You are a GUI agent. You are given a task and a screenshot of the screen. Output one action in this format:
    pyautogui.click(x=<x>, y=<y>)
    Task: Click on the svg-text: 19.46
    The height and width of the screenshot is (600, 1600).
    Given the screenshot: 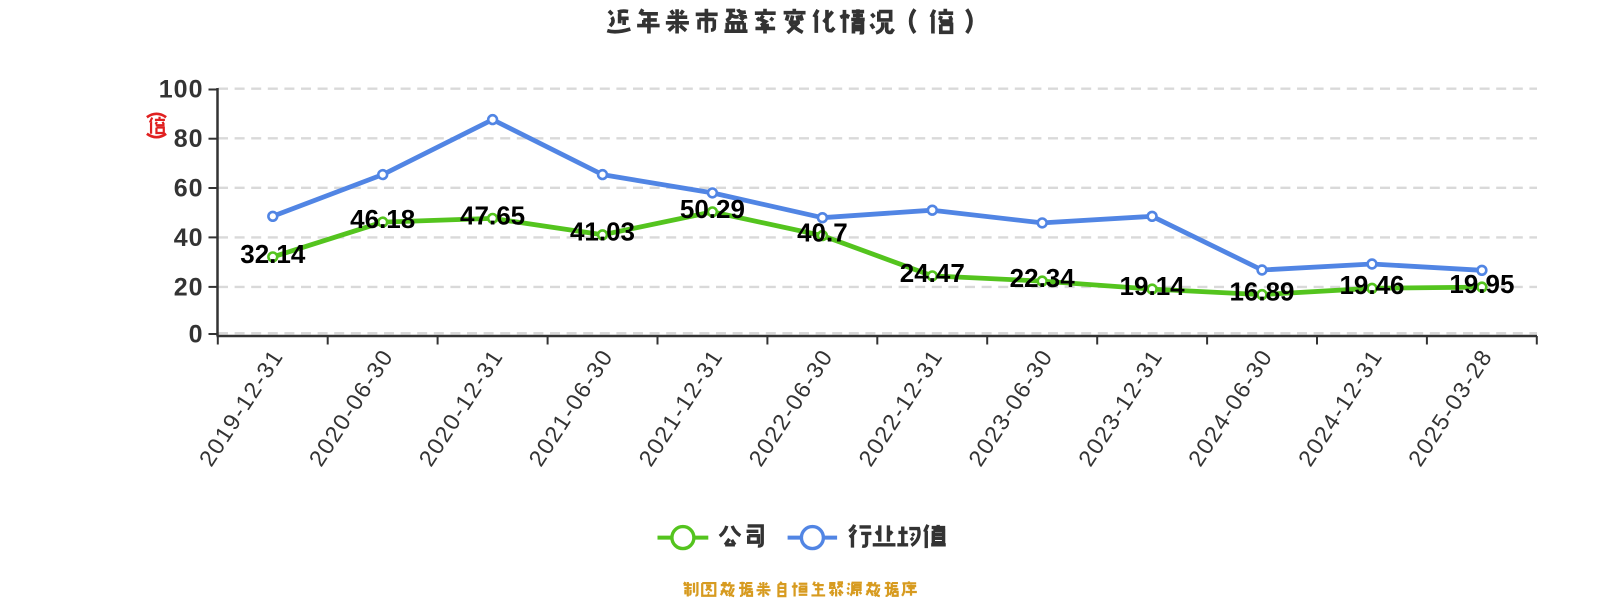 What is the action you would take?
    pyautogui.click(x=1371, y=285)
    